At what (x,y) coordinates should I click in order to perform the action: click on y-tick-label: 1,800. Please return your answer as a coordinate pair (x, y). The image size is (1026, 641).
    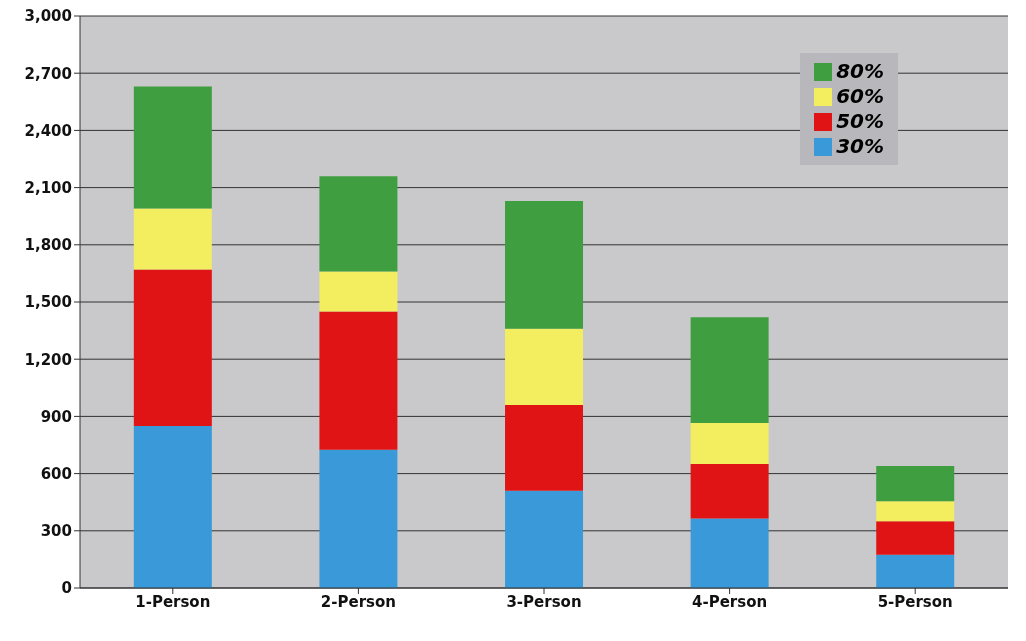
    Looking at the image, I should click on (48, 245).